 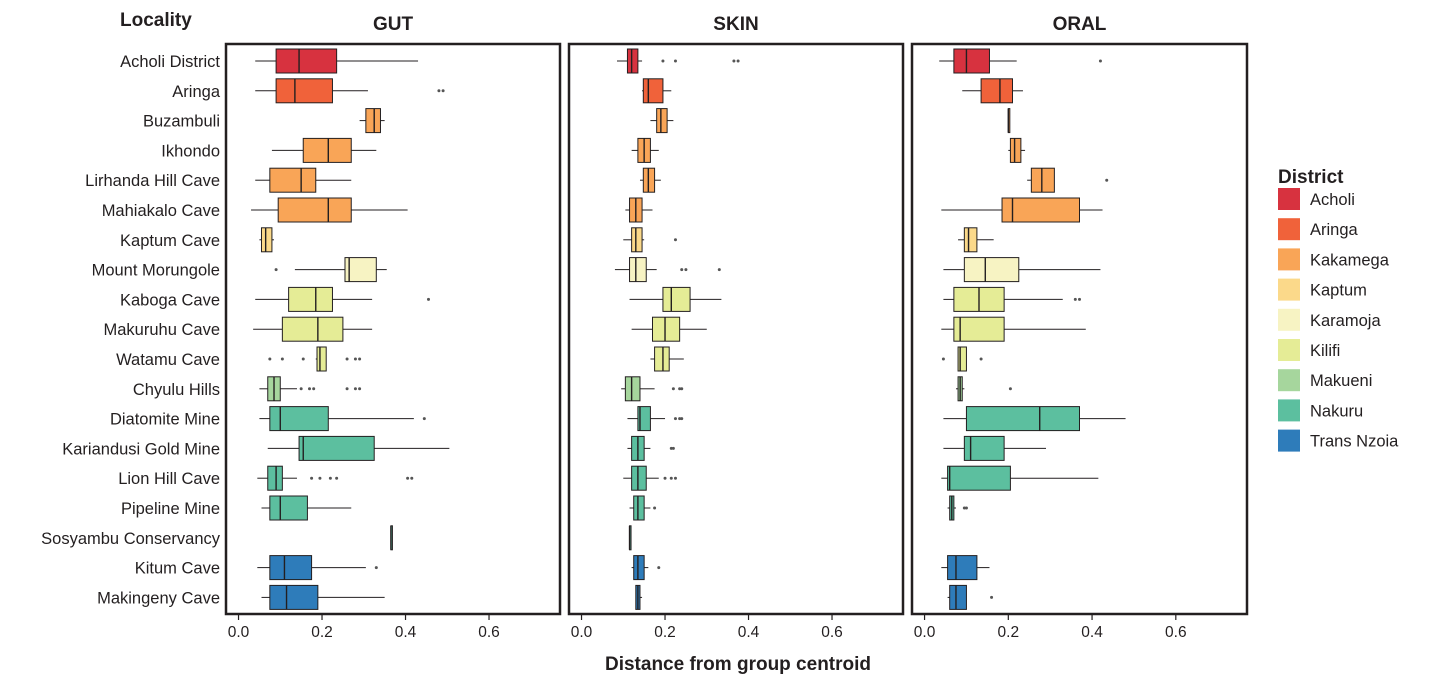 I want to click on x-tick-label-gut-3: 0.6, so click(x=489, y=632).